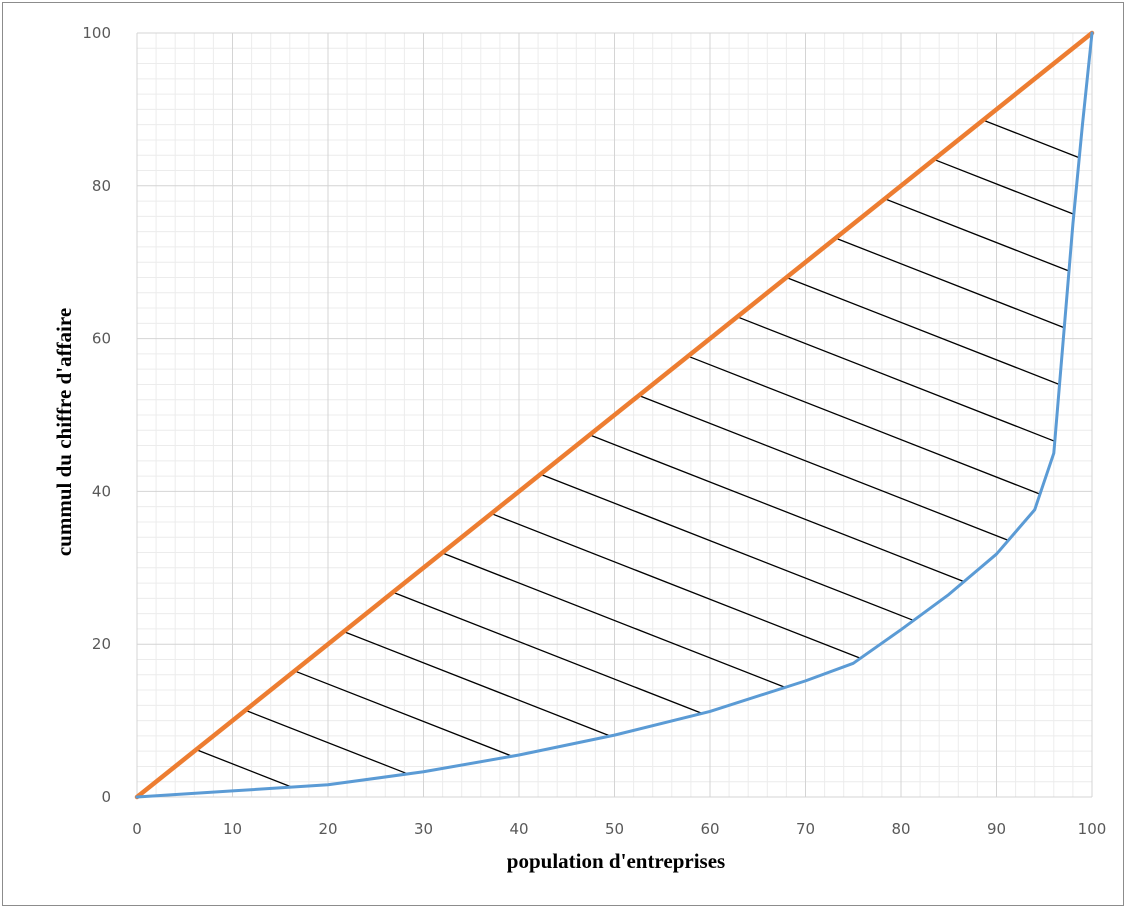 The width and height of the screenshot is (1128, 910). What do you see at coordinates (709, 829) in the screenshot?
I see `x-tick-label: 60` at bounding box center [709, 829].